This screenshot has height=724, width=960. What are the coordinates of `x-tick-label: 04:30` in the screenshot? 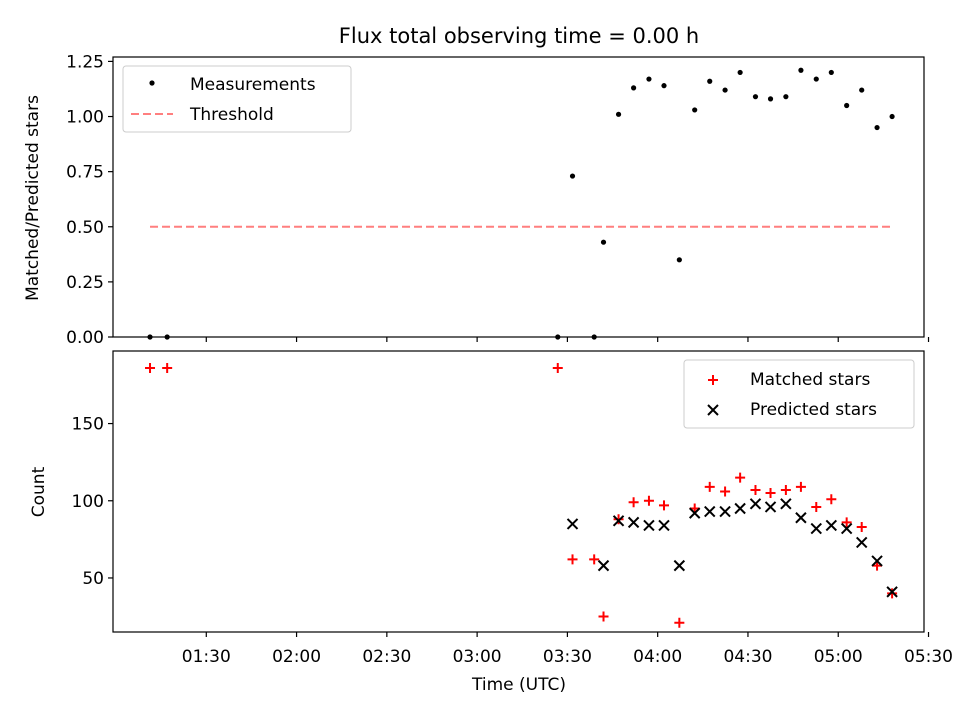 It's located at (747, 657).